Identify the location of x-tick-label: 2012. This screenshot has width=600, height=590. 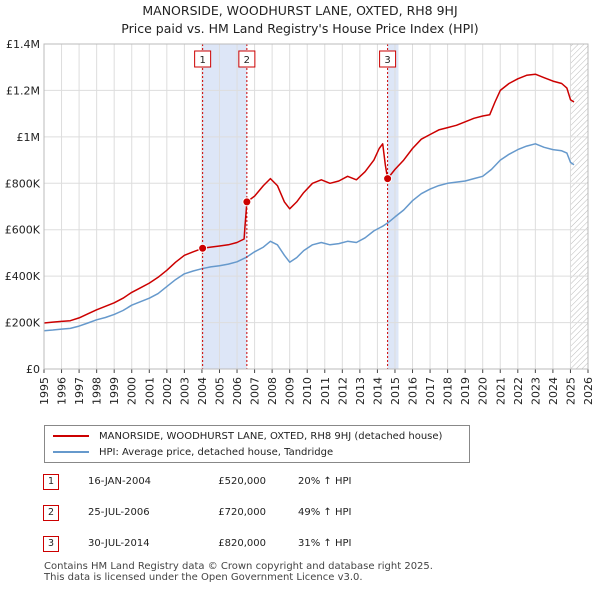
(342, 391).